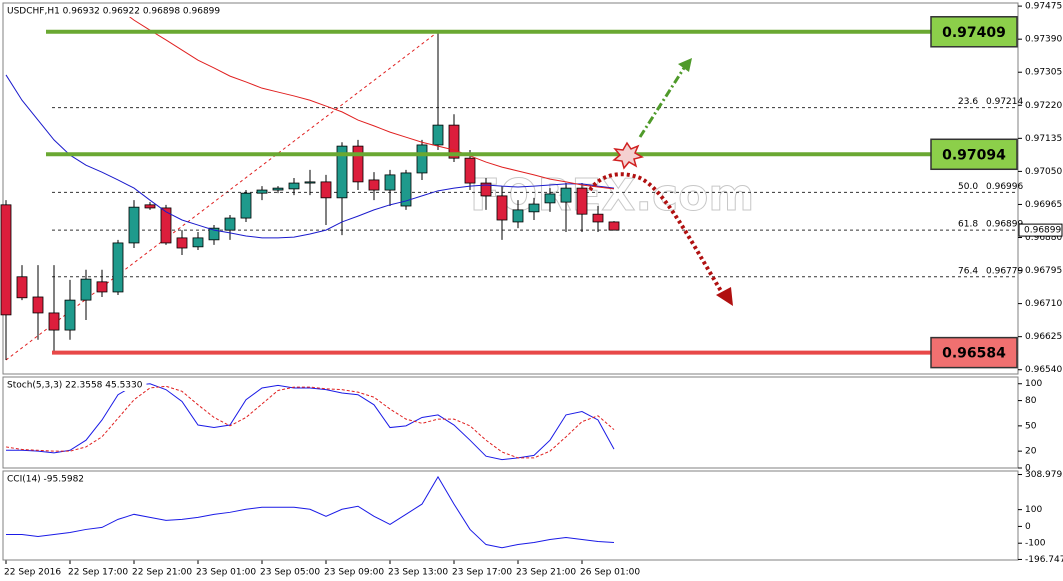 The height and width of the screenshot is (581, 1063). Describe the element at coordinates (968, 187) in the screenshot. I see `fib-ratio: 50.0` at that location.